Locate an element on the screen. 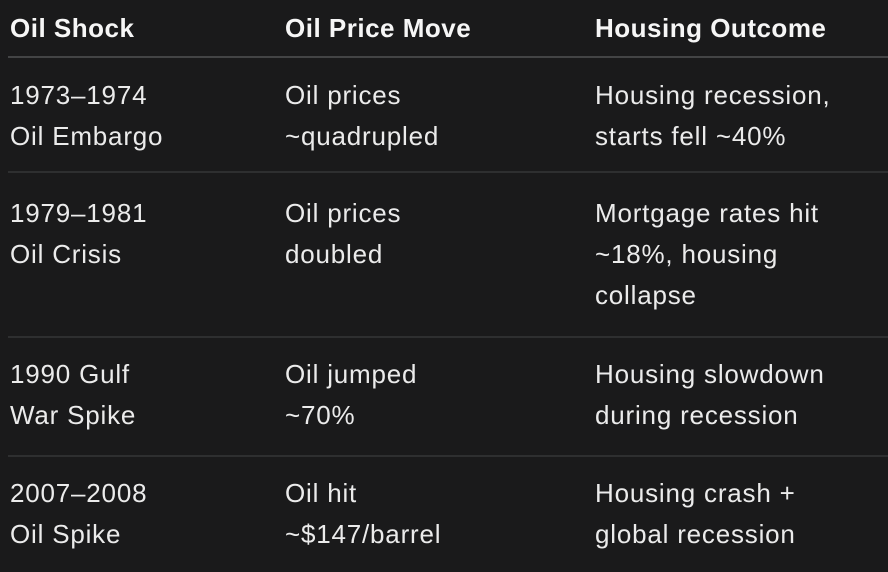 This screenshot has width=888, height=572. cell-oil-price-move: Oil jumped ~70% is located at coordinates (351, 394).